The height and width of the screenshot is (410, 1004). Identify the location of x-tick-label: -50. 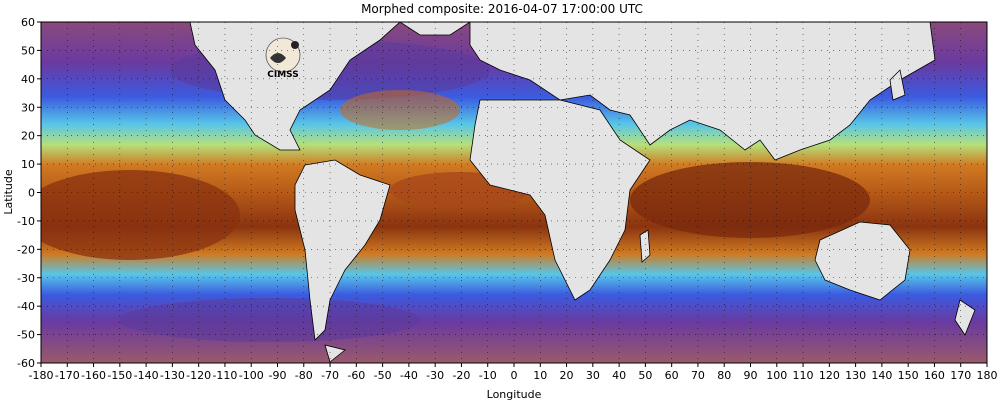
(383, 375).